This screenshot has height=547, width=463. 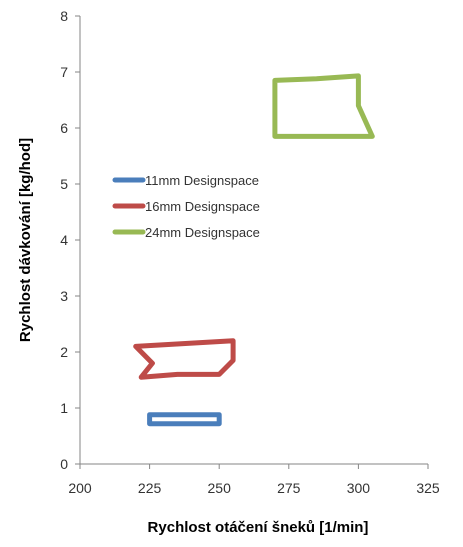 What do you see at coordinates (64, 296) in the screenshot?
I see `y-tick-label: 3` at bounding box center [64, 296].